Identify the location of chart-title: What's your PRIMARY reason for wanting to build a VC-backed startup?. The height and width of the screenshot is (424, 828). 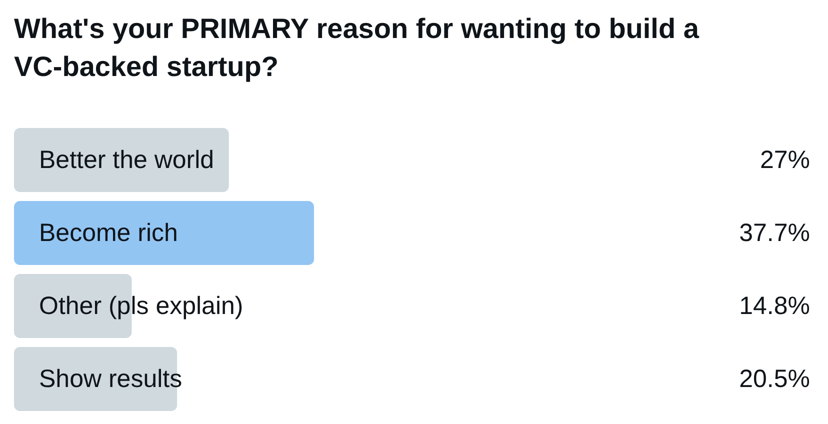
(357, 48).